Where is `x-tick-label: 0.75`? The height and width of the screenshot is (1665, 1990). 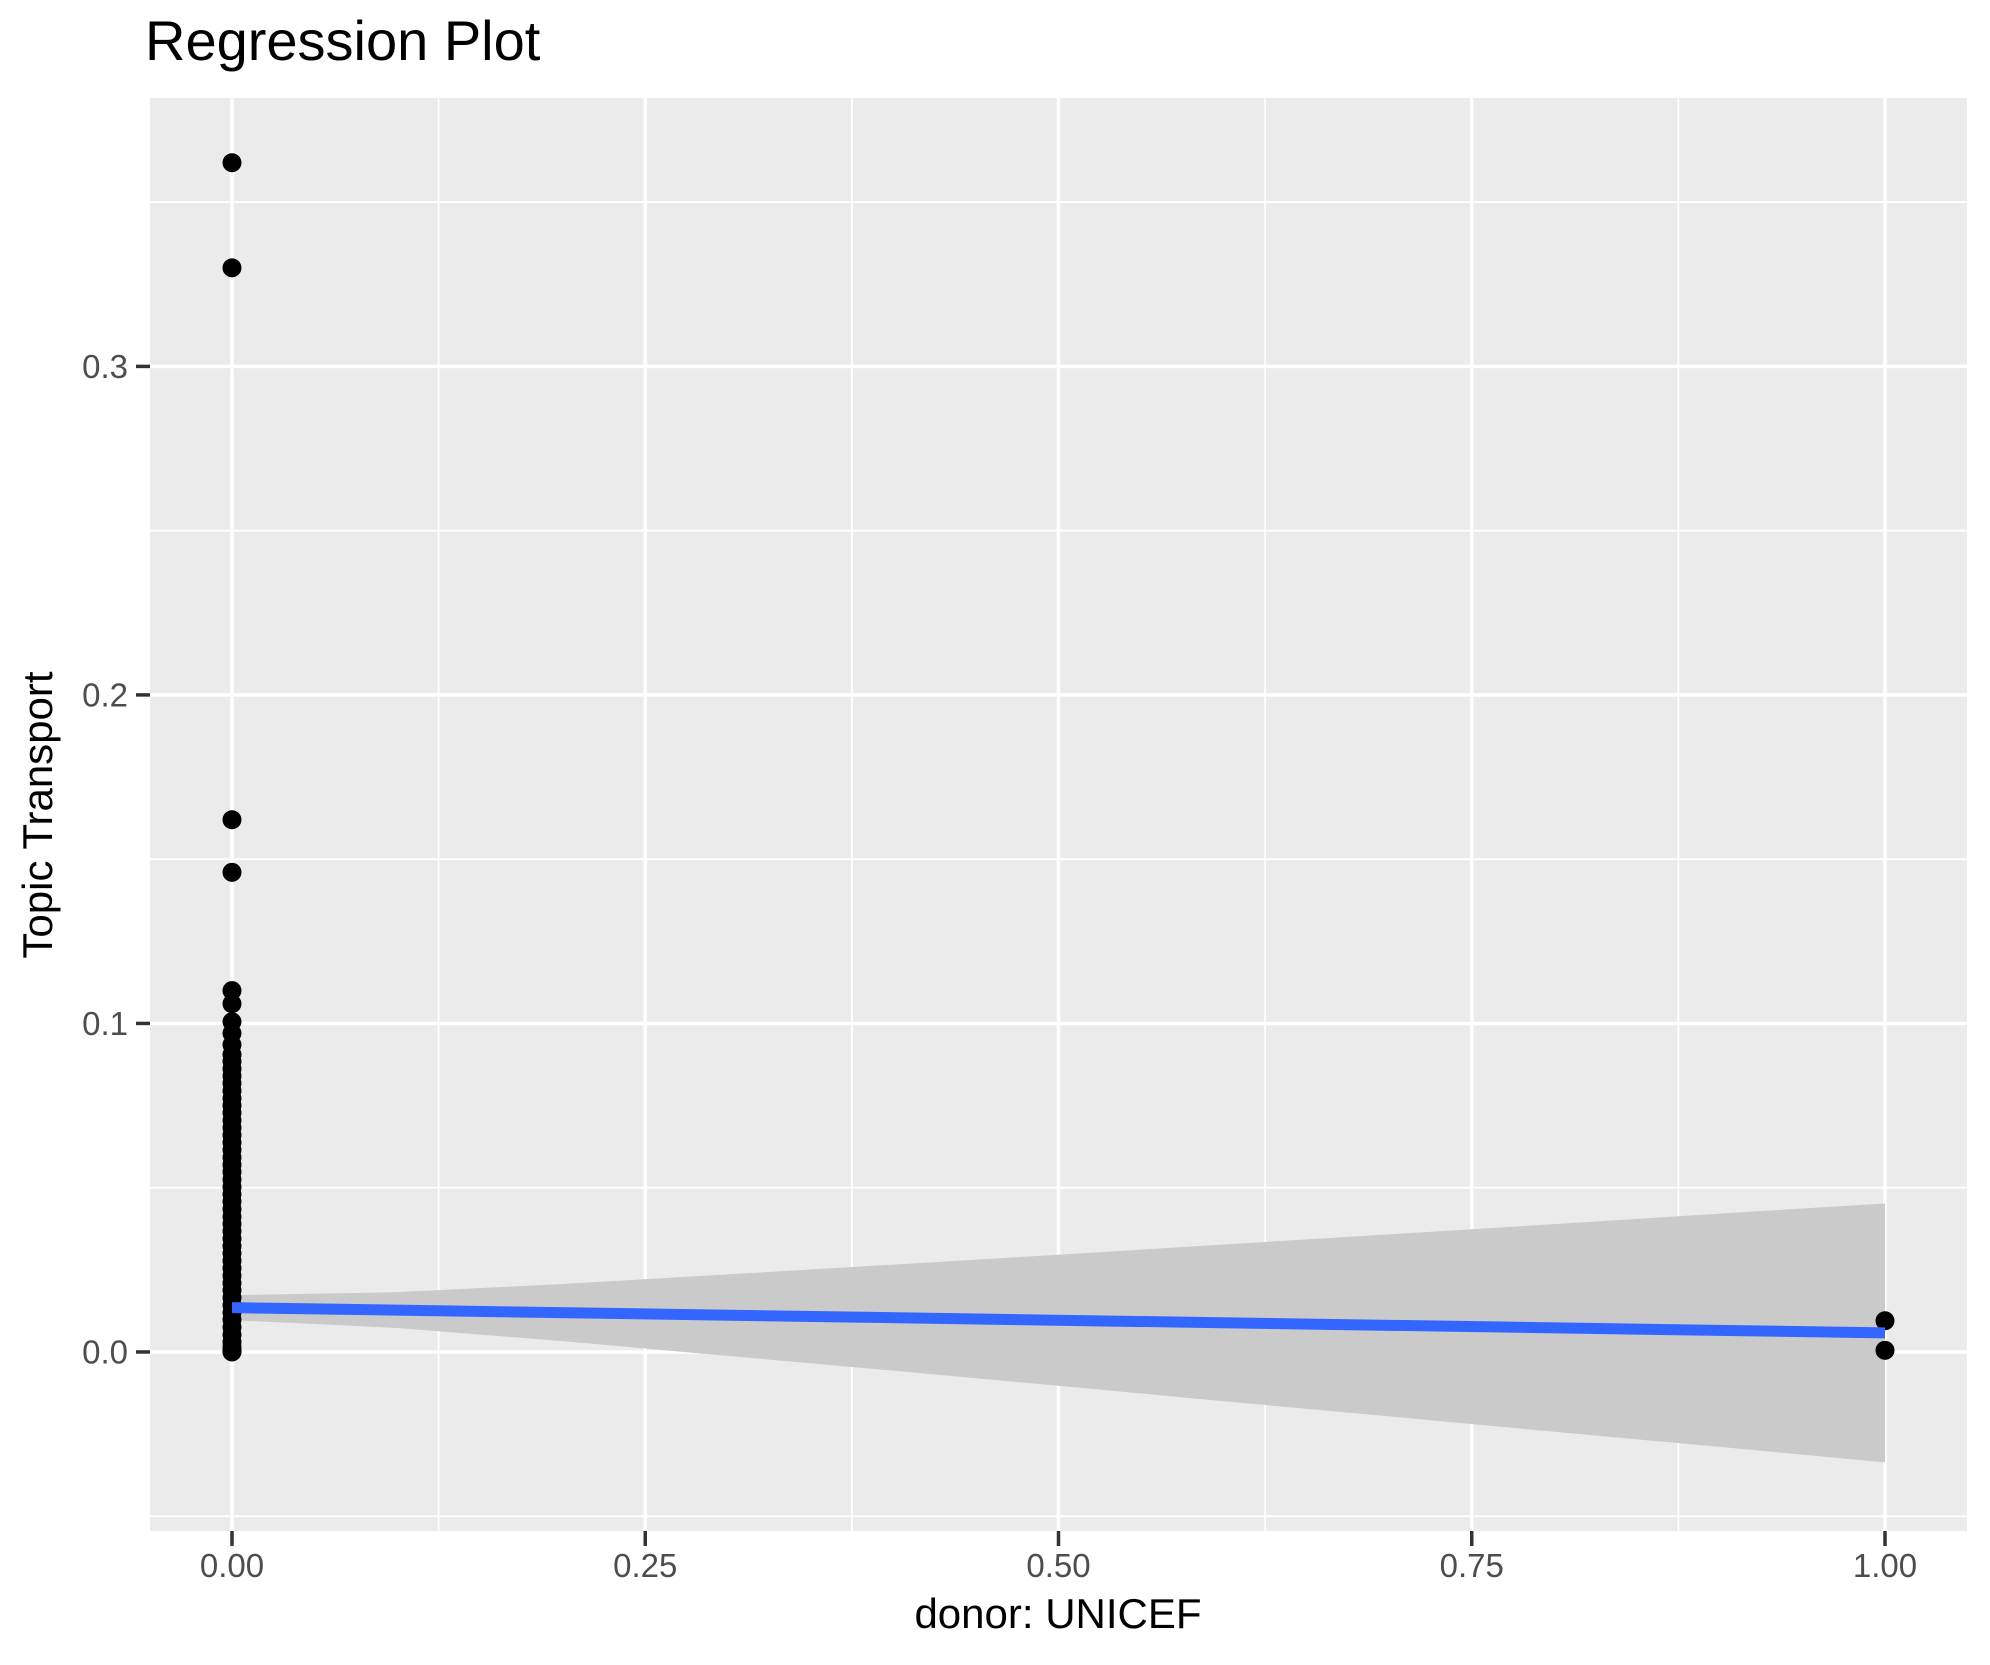 x-tick-label: 0.75 is located at coordinates (1472, 1565).